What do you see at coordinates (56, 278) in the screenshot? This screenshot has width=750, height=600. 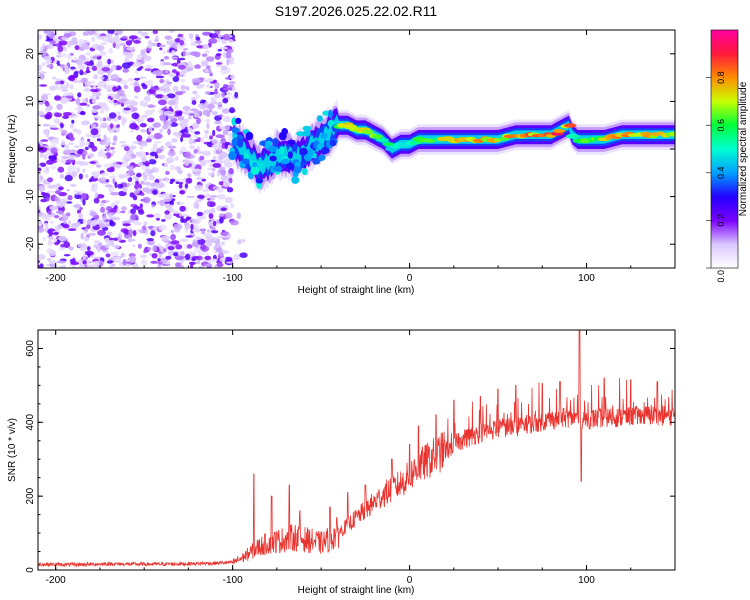 I see `spectrogram-xtick-label: -200` at bounding box center [56, 278].